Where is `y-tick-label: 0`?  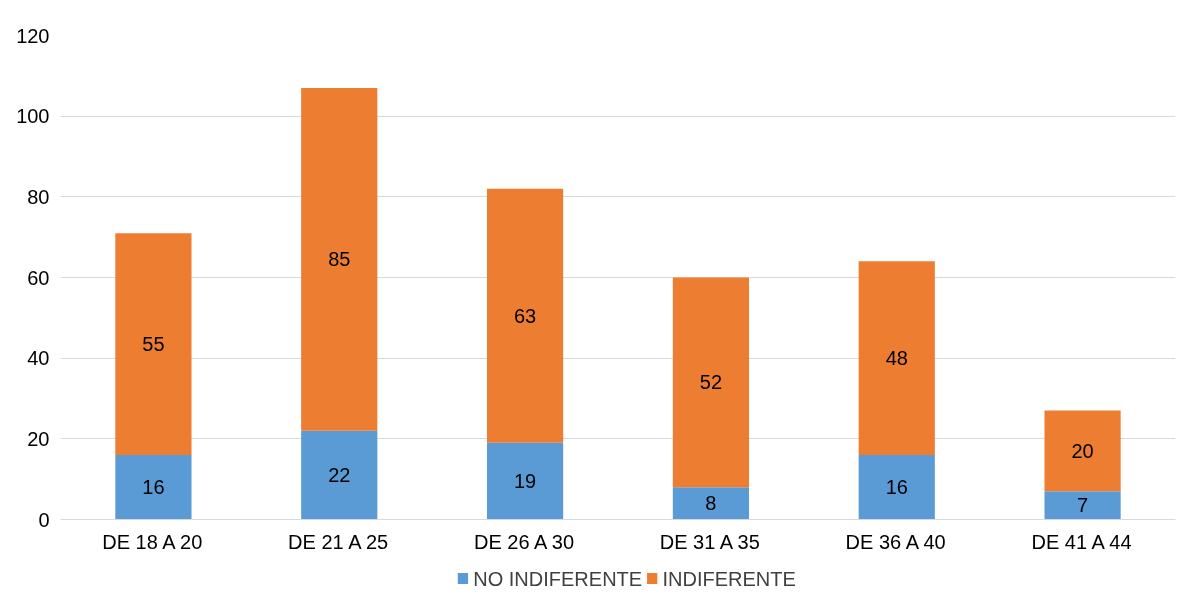 y-tick-label: 0 is located at coordinates (44, 519).